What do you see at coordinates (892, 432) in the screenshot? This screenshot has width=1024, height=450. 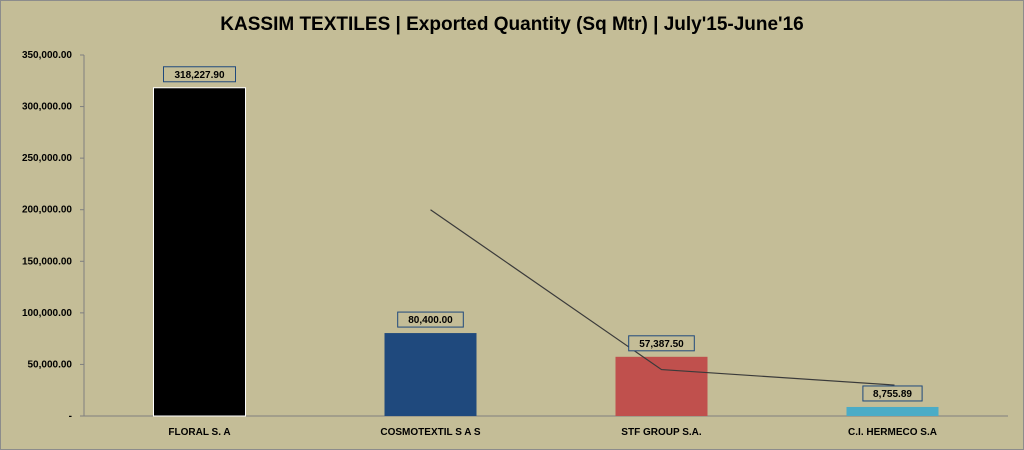 I see `x-tick-label: C.I. HERMECO S.A` at bounding box center [892, 432].